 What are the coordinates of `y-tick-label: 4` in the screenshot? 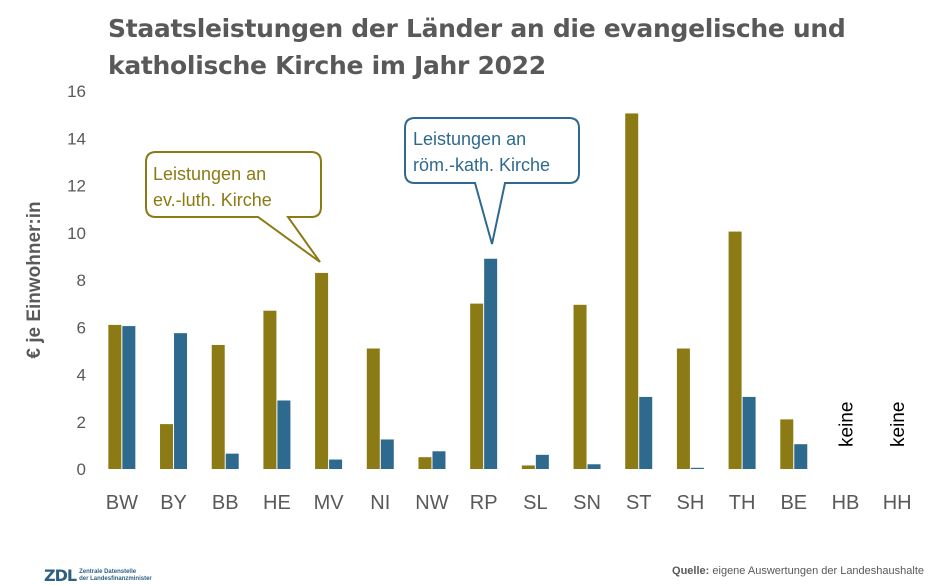 It's located at (81, 375).